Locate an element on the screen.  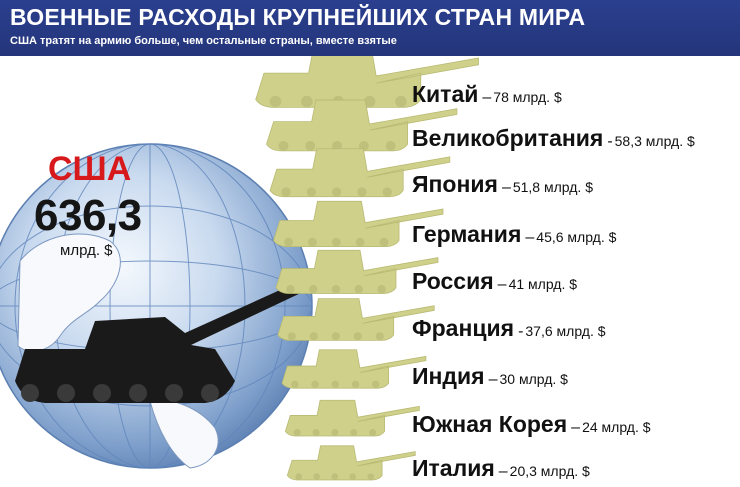
spending-value-label: 51,8 млрд. $ is located at coordinates (552, 187).